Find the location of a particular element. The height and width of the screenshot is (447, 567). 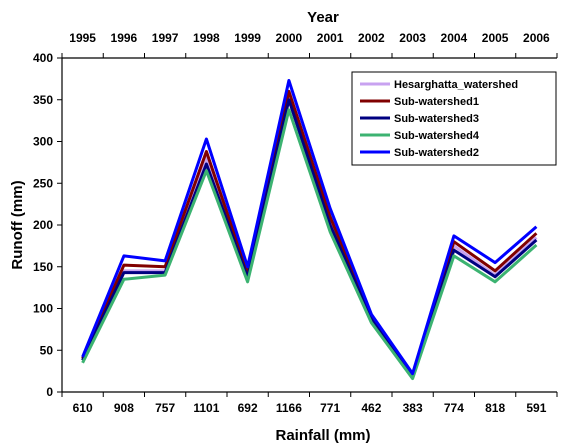

y-tick-label: 350 is located at coordinates (43, 100).